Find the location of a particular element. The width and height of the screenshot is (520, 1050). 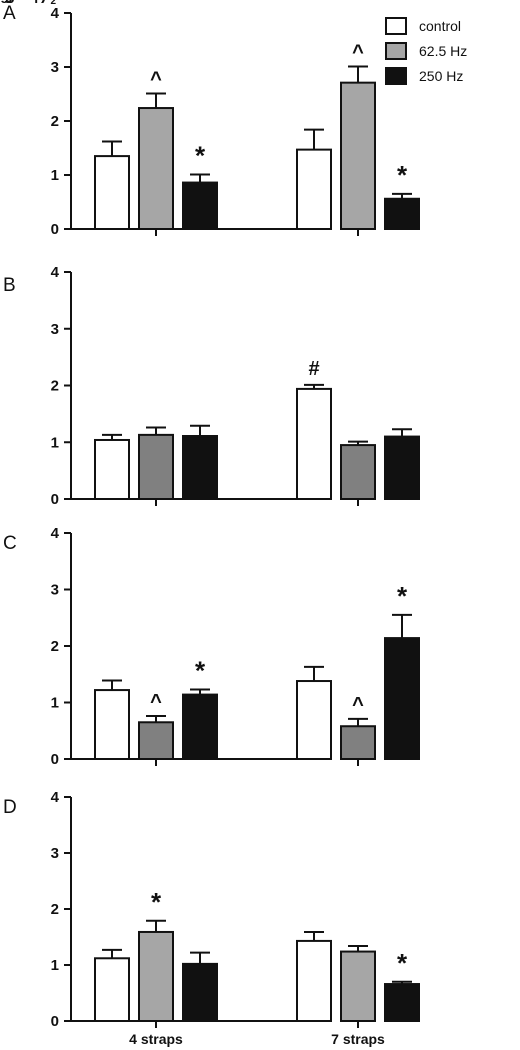

y-axis-label: fold change nTrk is located at coordinates (28, 1).